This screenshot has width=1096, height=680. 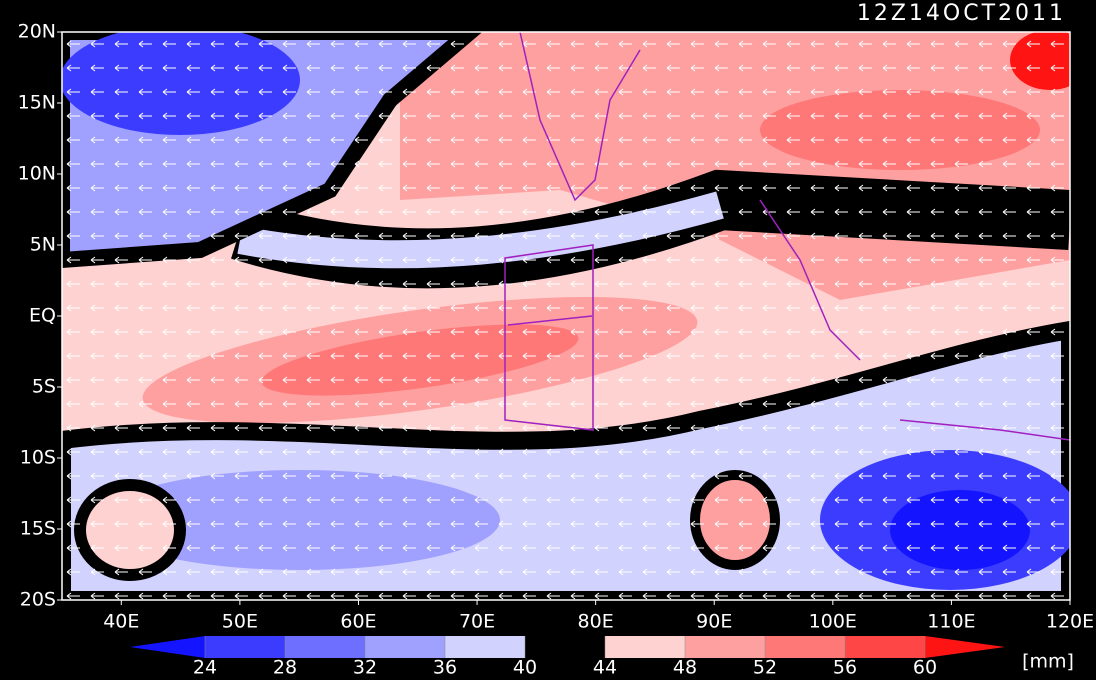 What do you see at coordinates (205, 668) in the screenshot?
I see `colorbar-label: 24` at bounding box center [205, 668].